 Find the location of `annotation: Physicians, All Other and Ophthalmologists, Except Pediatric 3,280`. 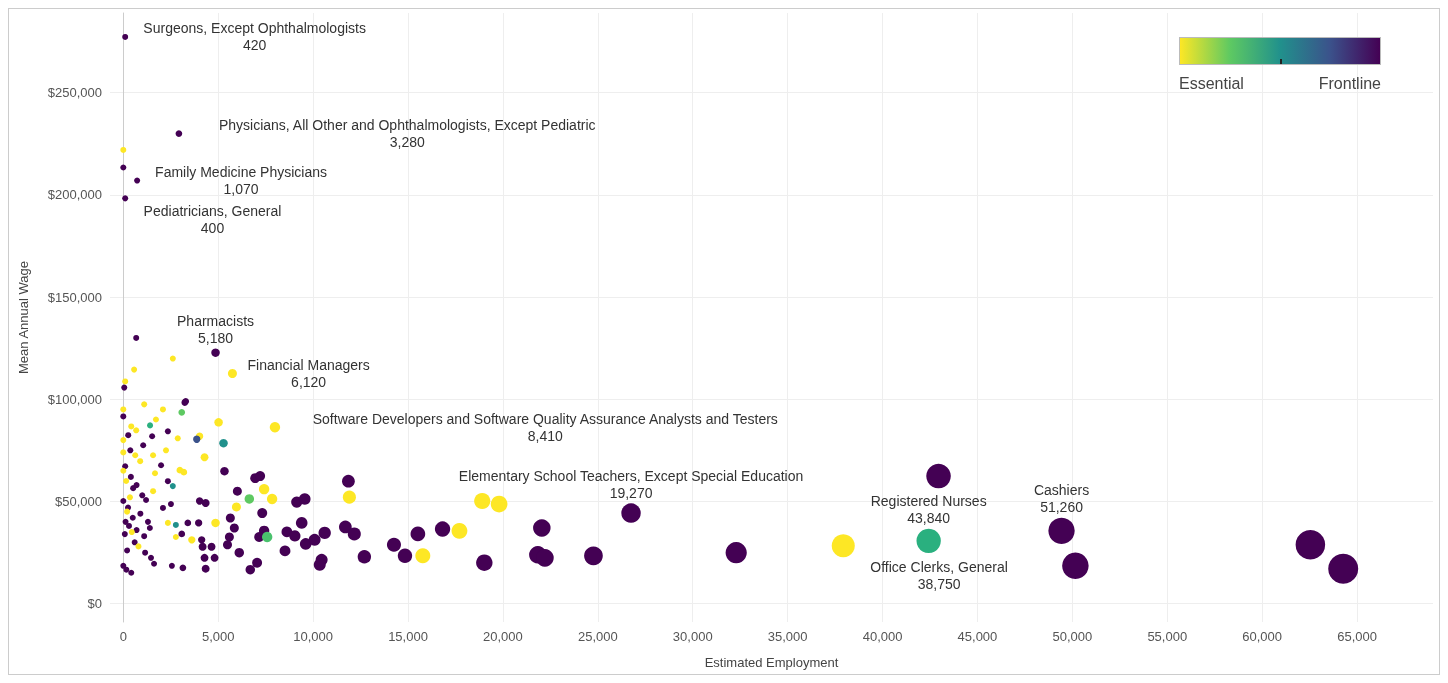

annotation: Physicians, All Other and Ophthalmologists, Except Pediatric 3,280 is located at coordinates (407, 134).